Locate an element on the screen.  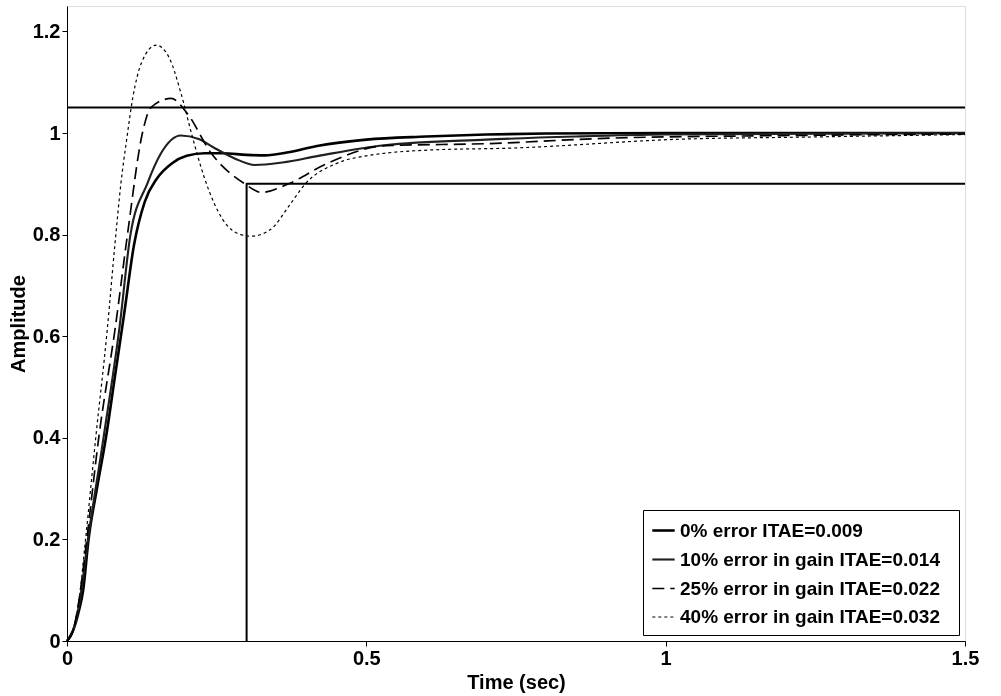
x-axis-title: Time (sec) is located at coordinates (516, 681).